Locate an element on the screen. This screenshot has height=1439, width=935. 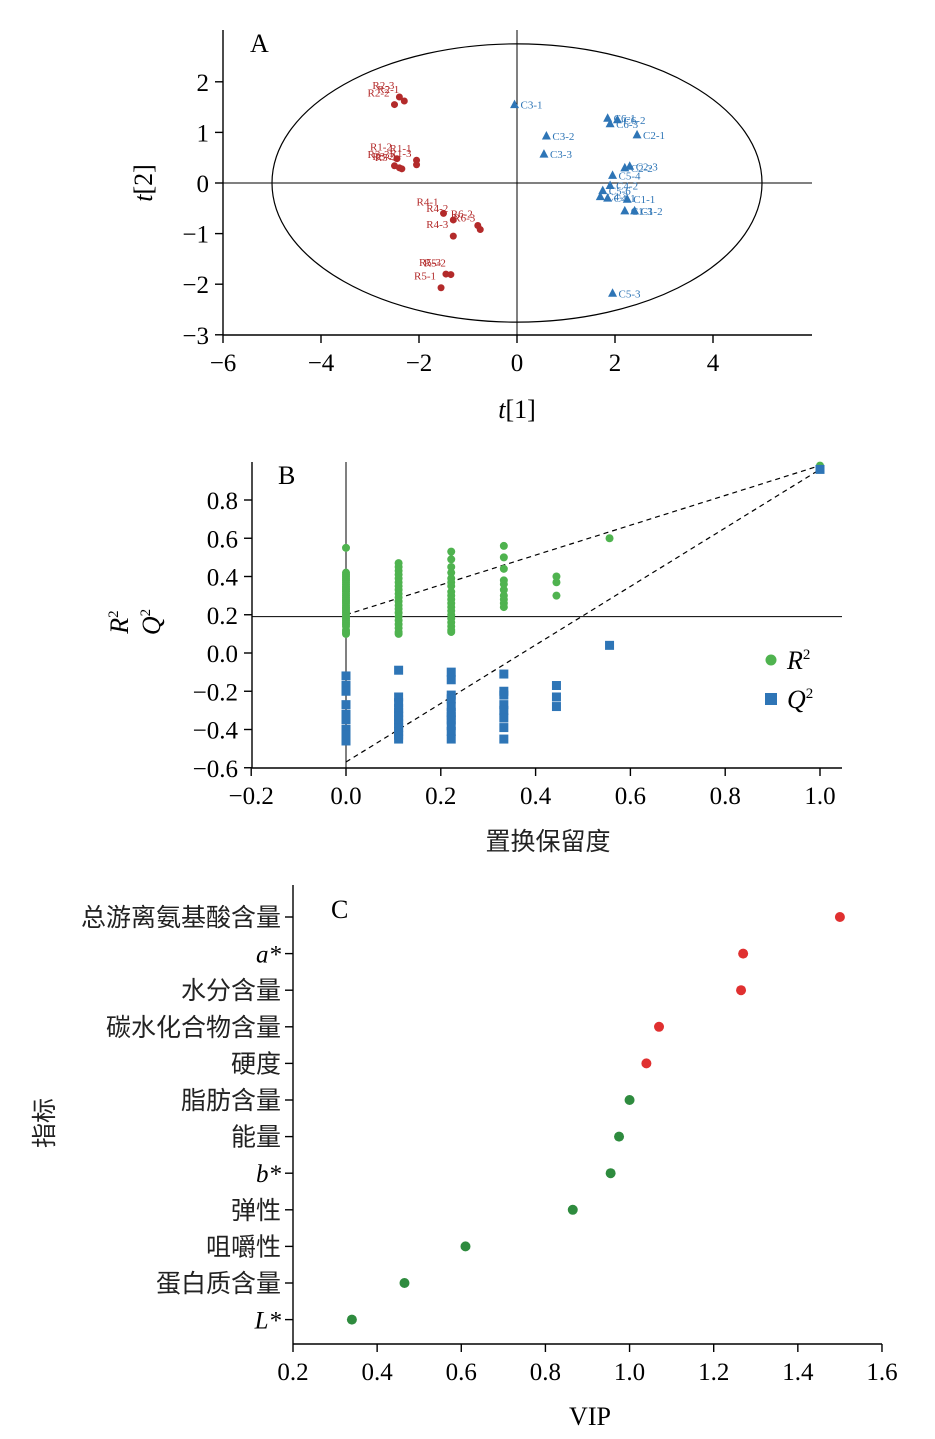
a-point-label: C5-6 is located at coordinates (620, 192).